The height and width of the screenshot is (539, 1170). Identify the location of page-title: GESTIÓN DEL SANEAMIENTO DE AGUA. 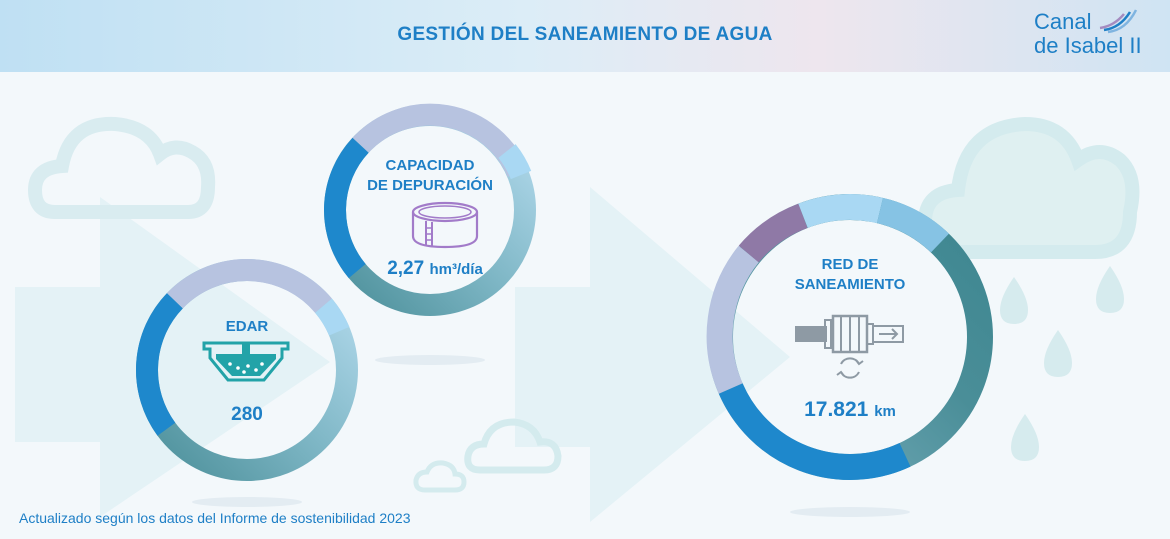
(585, 34).